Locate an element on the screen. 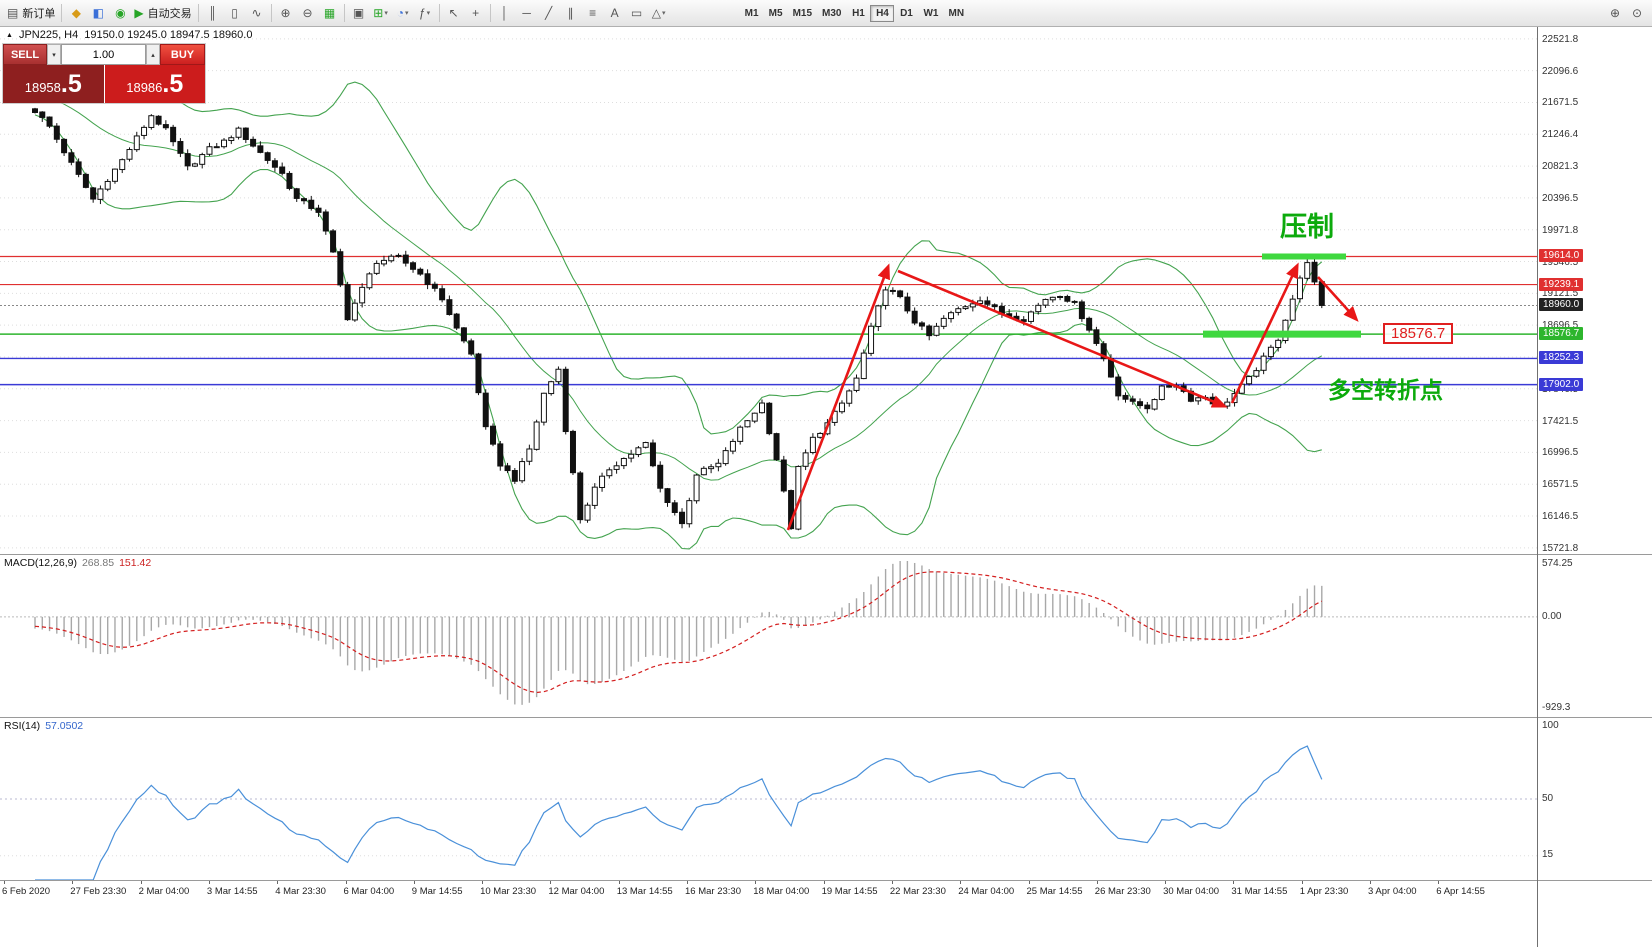 The height and width of the screenshot is (947, 1652). timeframe-m30: M30 is located at coordinates (832, 13).